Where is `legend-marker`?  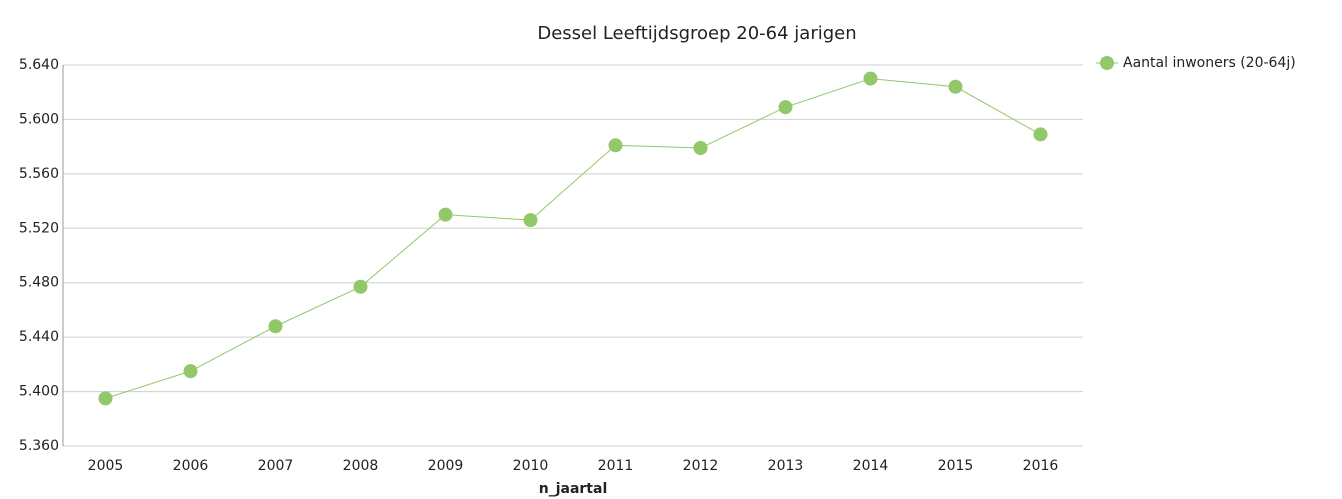
legend-marker is located at coordinates (1107, 63).